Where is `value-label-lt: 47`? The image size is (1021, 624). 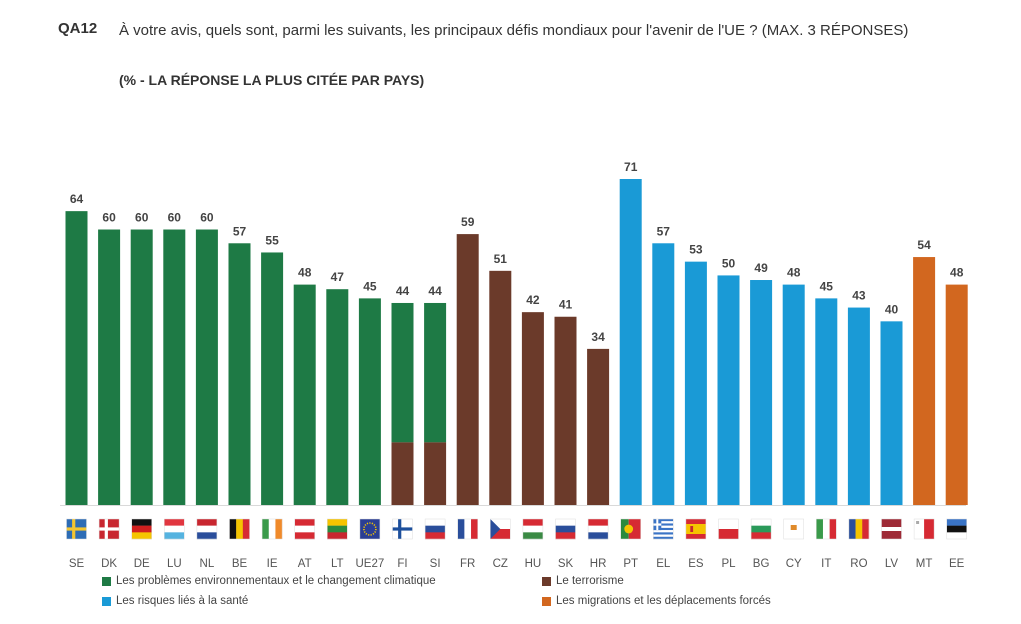 value-label-lt: 47 is located at coordinates (338, 277).